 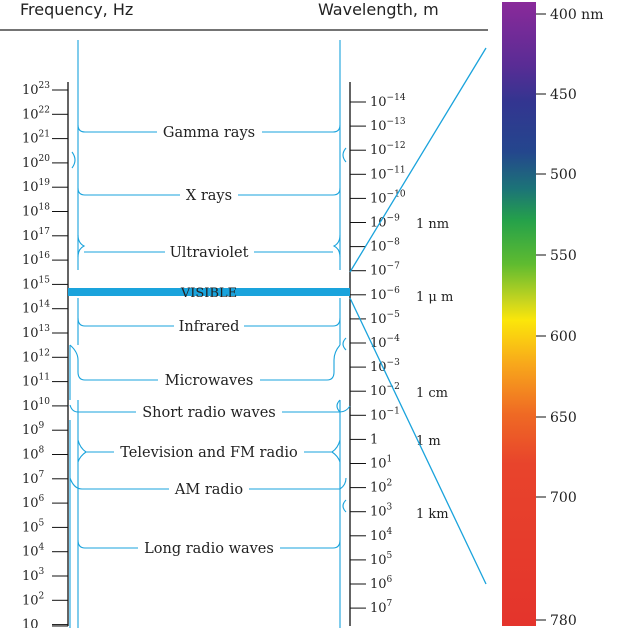 I want to click on frequency-tick-label: 10⁸, so click(x=33, y=454).